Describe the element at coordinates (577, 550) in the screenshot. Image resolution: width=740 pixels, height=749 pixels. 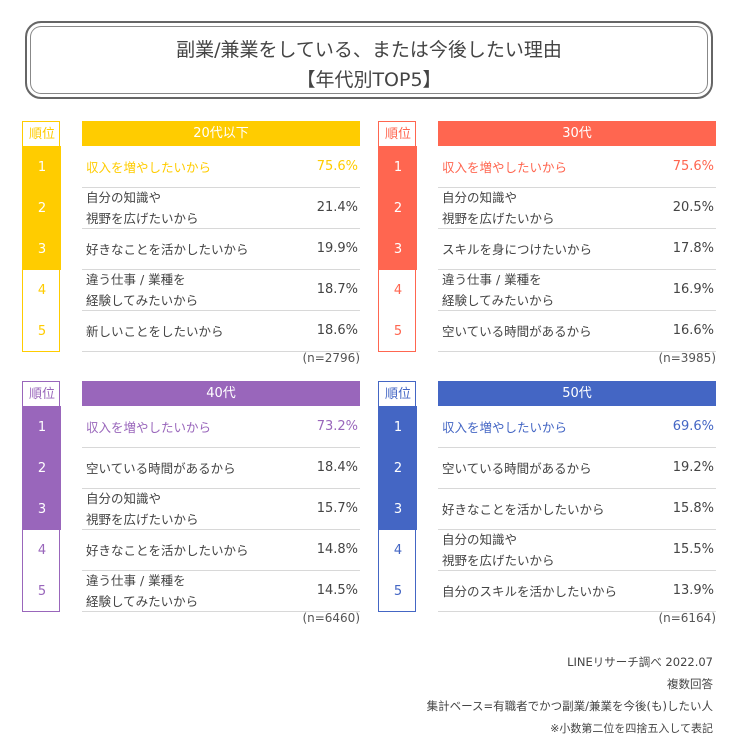
I see `table-row: 自分の知識や 視野を広げたいから 15.5%` at that location.